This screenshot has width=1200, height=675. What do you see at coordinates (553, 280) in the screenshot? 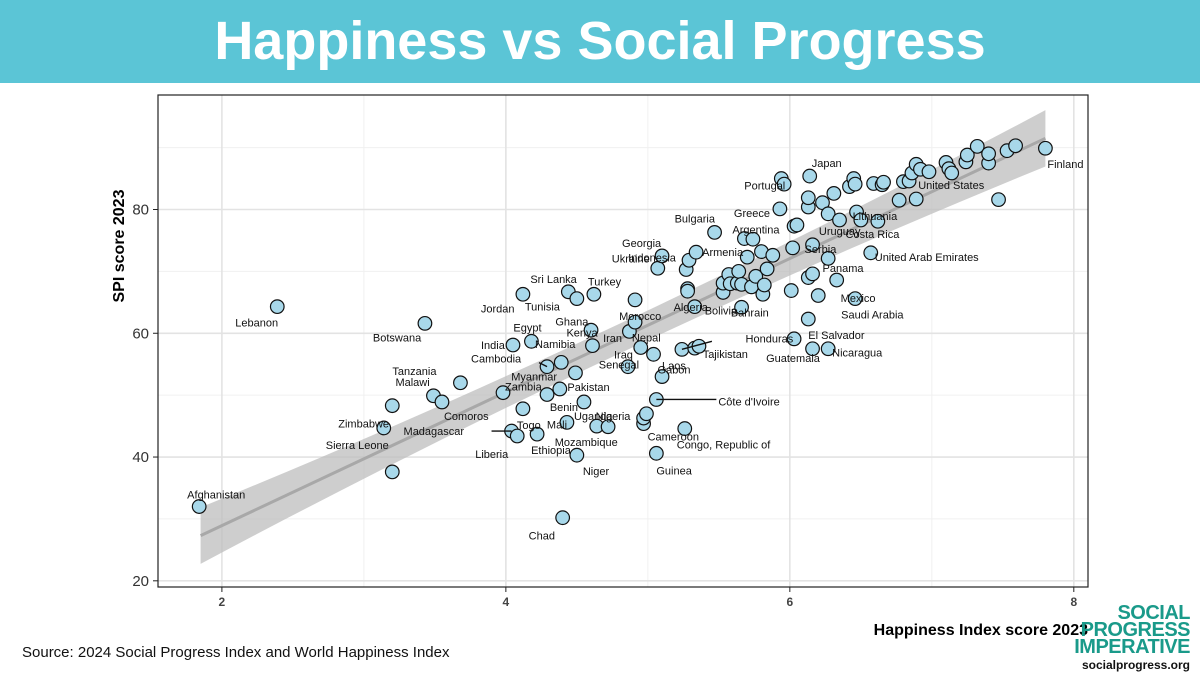
I see `point-label: Sri Lanka` at bounding box center [553, 280].